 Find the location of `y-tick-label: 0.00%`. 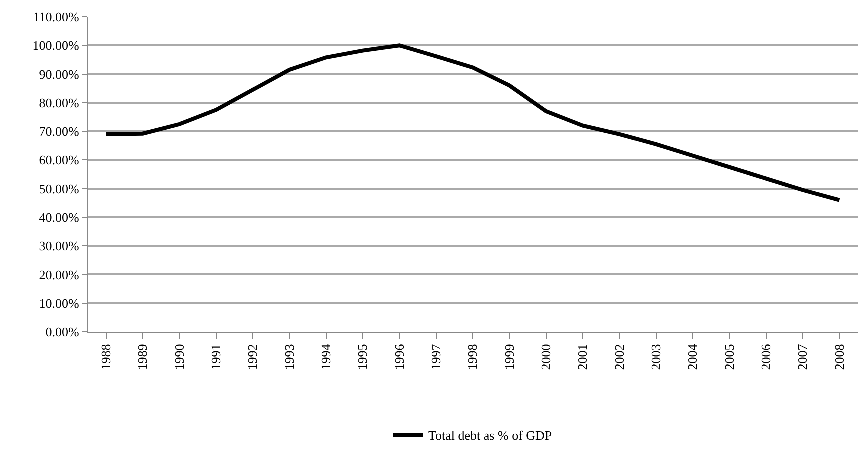

y-tick-label: 0.00% is located at coordinates (63, 332).